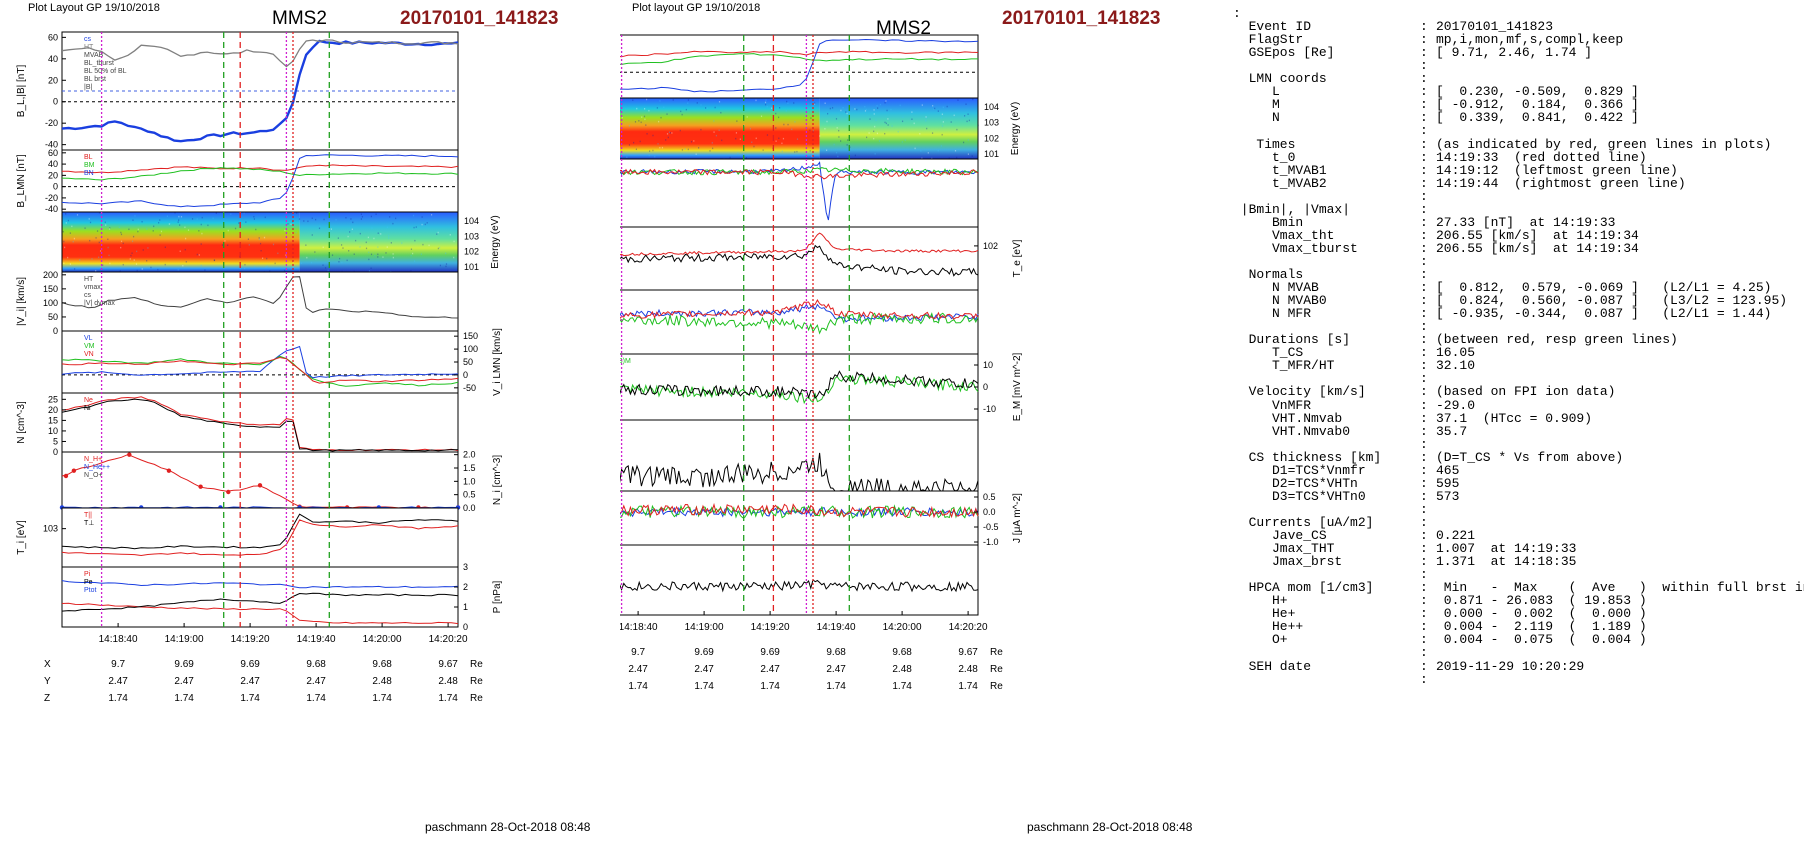 The width and height of the screenshot is (1804, 841). I want to click on summary-key: Jmax_brst, so click(1288, 562).